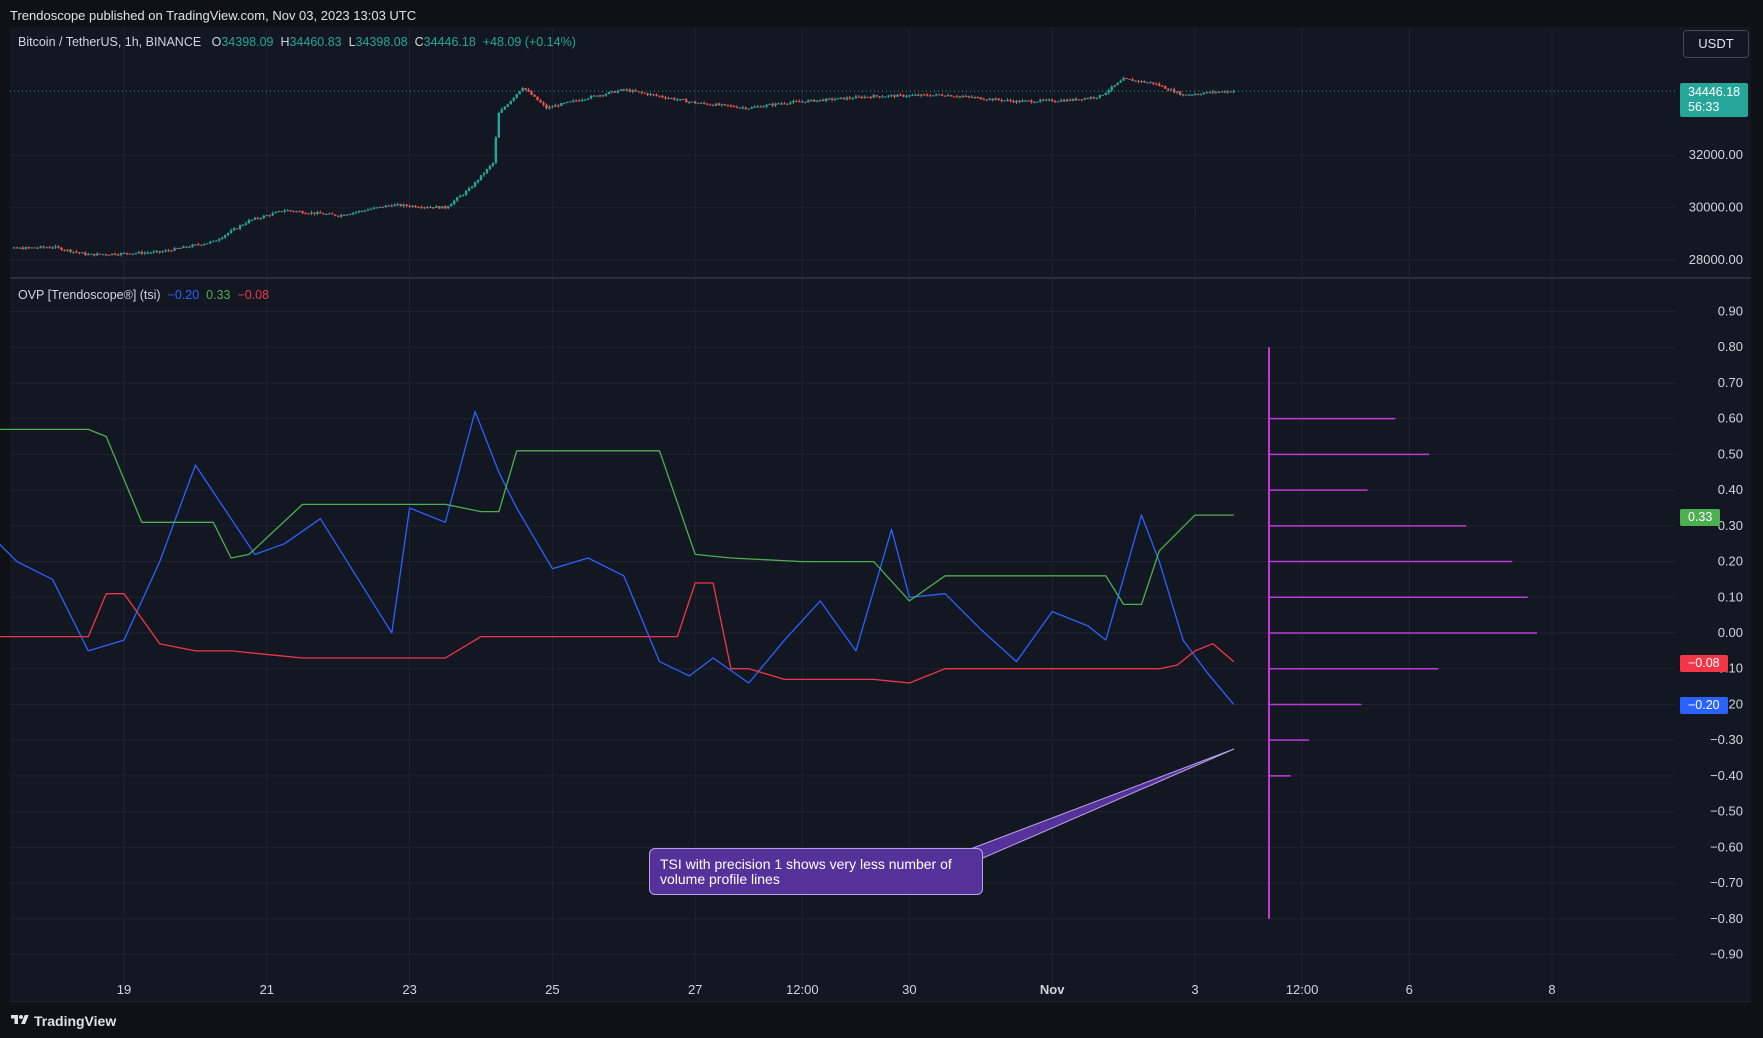 The height and width of the screenshot is (1038, 1763). What do you see at coordinates (20, 1020) in the screenshot?
I see `tradingview-logo-icon` at bounding box center [20, 1020].